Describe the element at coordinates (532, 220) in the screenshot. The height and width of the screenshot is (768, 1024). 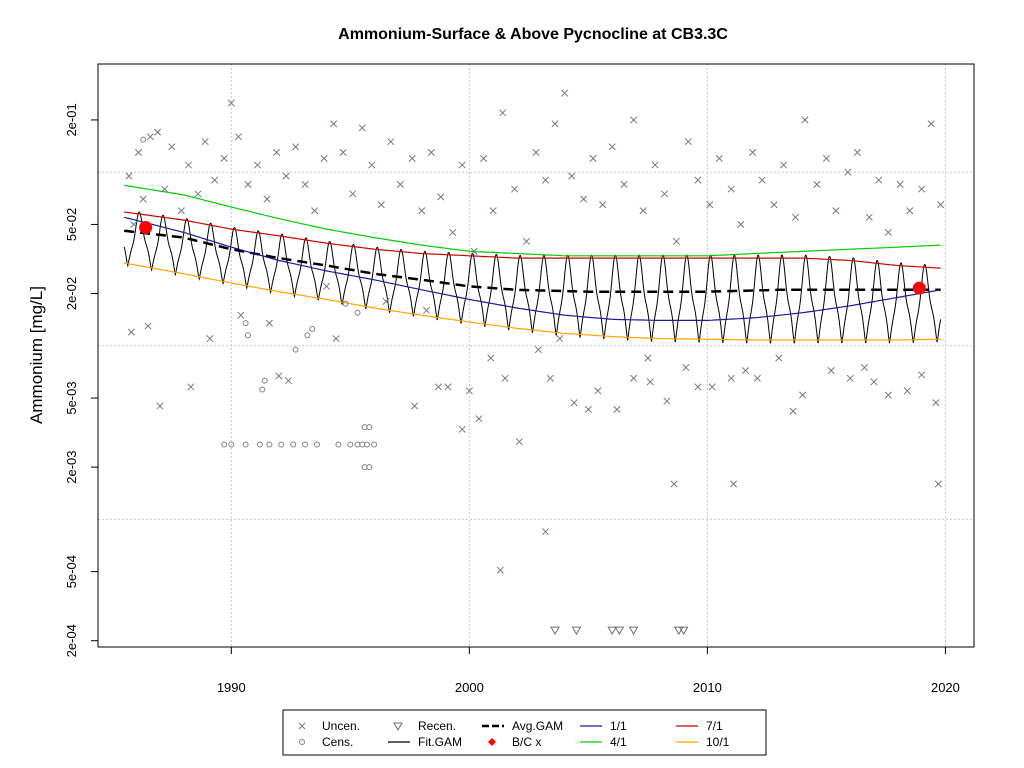
I see `series-4-1-line` at that location.